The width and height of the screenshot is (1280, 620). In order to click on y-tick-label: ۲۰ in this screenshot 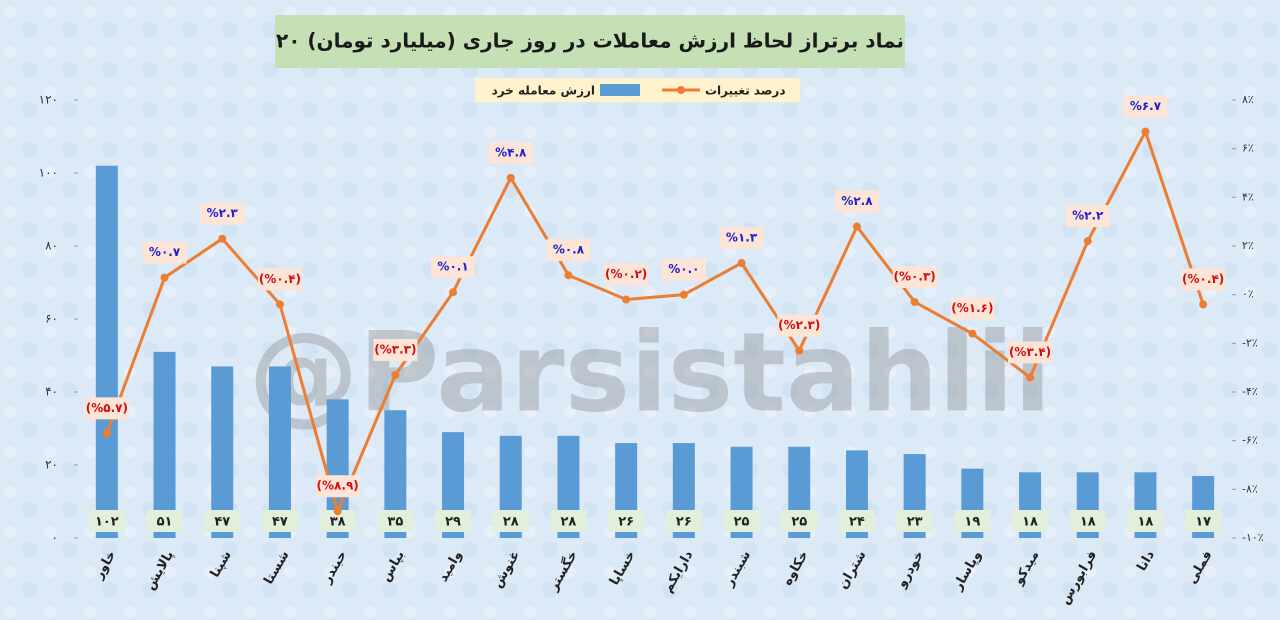, I will do `click(51, 465)`.